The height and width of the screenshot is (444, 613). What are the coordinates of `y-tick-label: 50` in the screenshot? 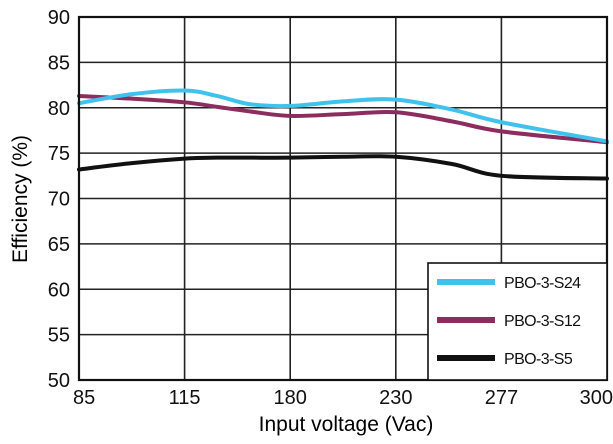 It's located at (59, 381).